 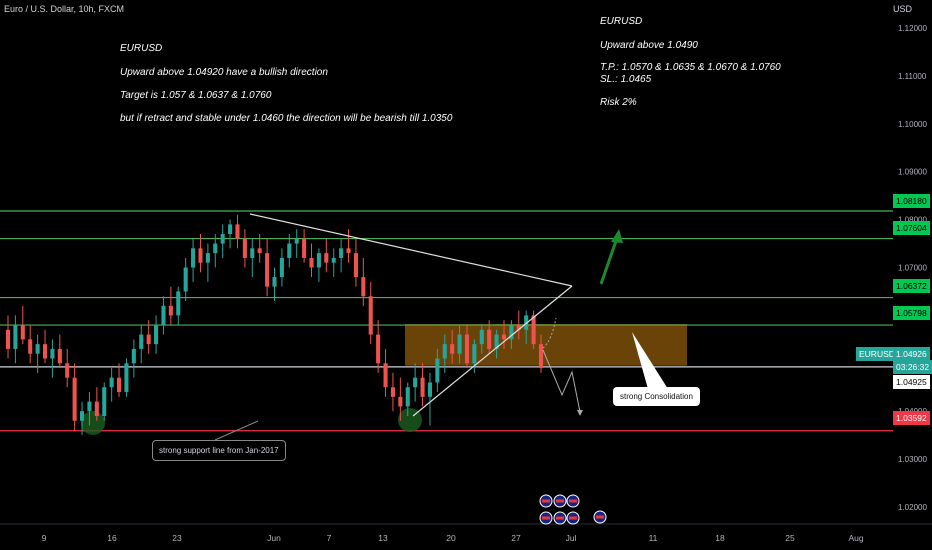 What do you see at coordinates (580, 413) in the screenshot?
I see `projection-arrow-head` at bounding box center [580, 413].